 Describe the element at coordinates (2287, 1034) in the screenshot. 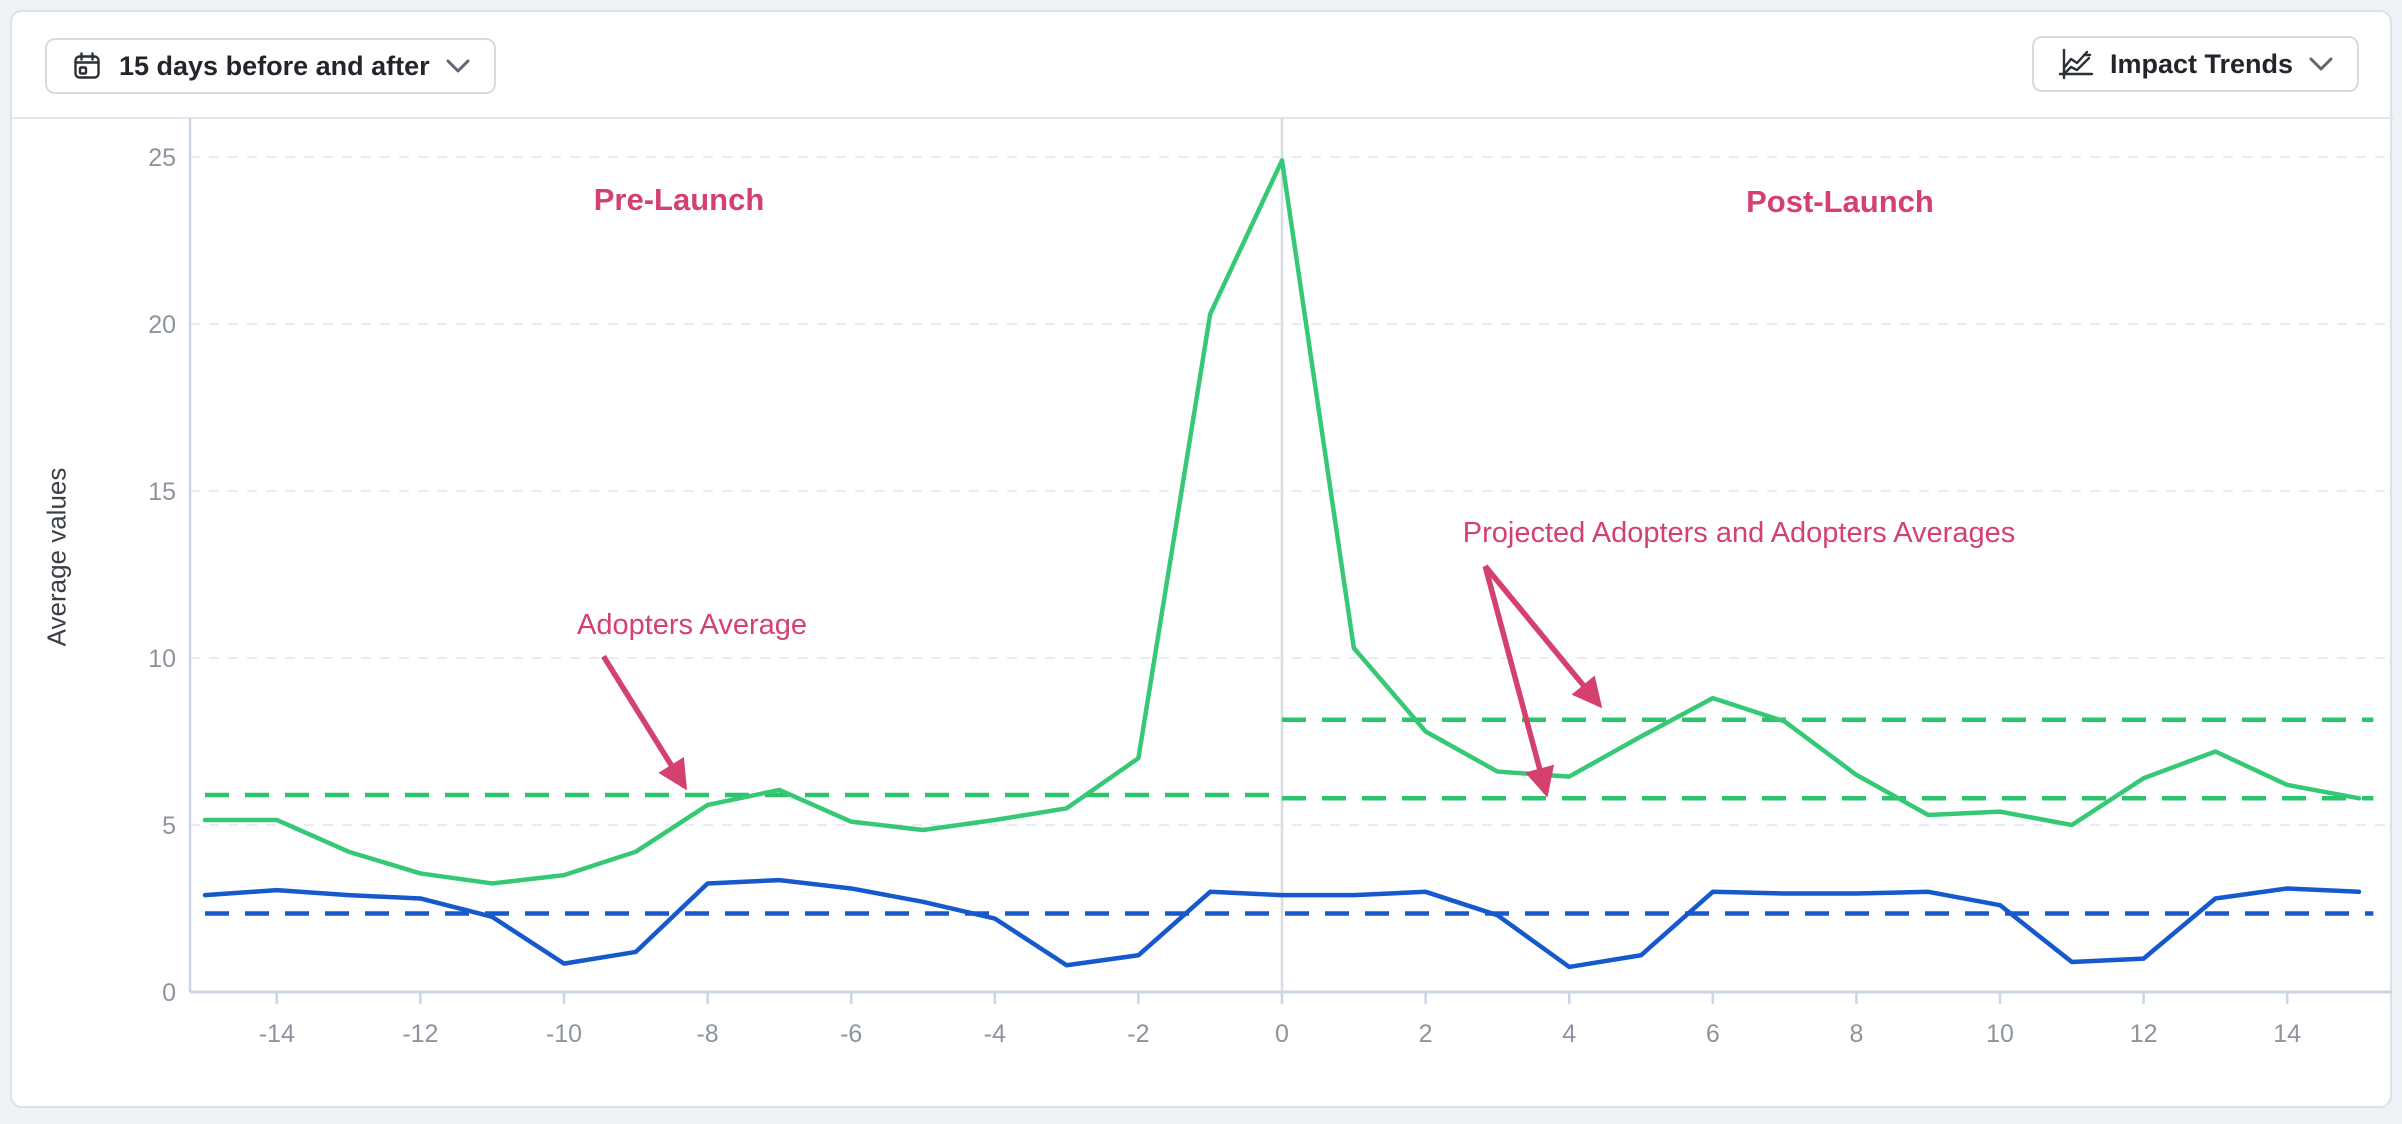

I see `svg-text: 14` at that location.